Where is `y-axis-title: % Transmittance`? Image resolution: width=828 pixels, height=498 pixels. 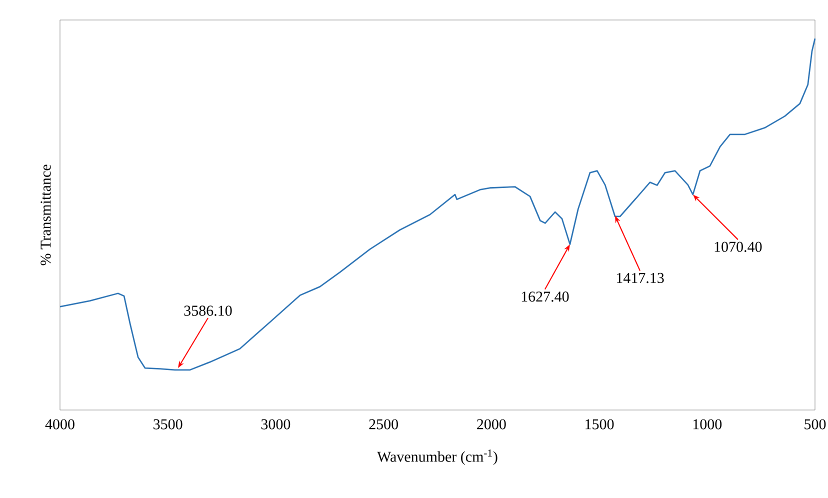
y-axis-title: % Transmittance is located at coordinates (45, 215).